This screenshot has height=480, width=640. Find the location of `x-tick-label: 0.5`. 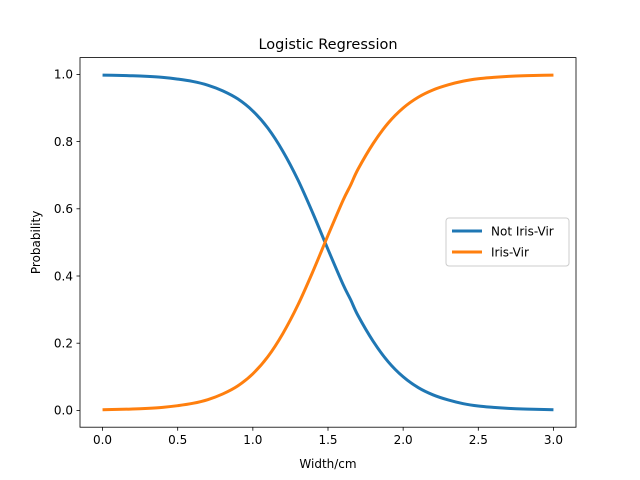

x-tick-label: 0.5 is located at coordinates (177, 440).